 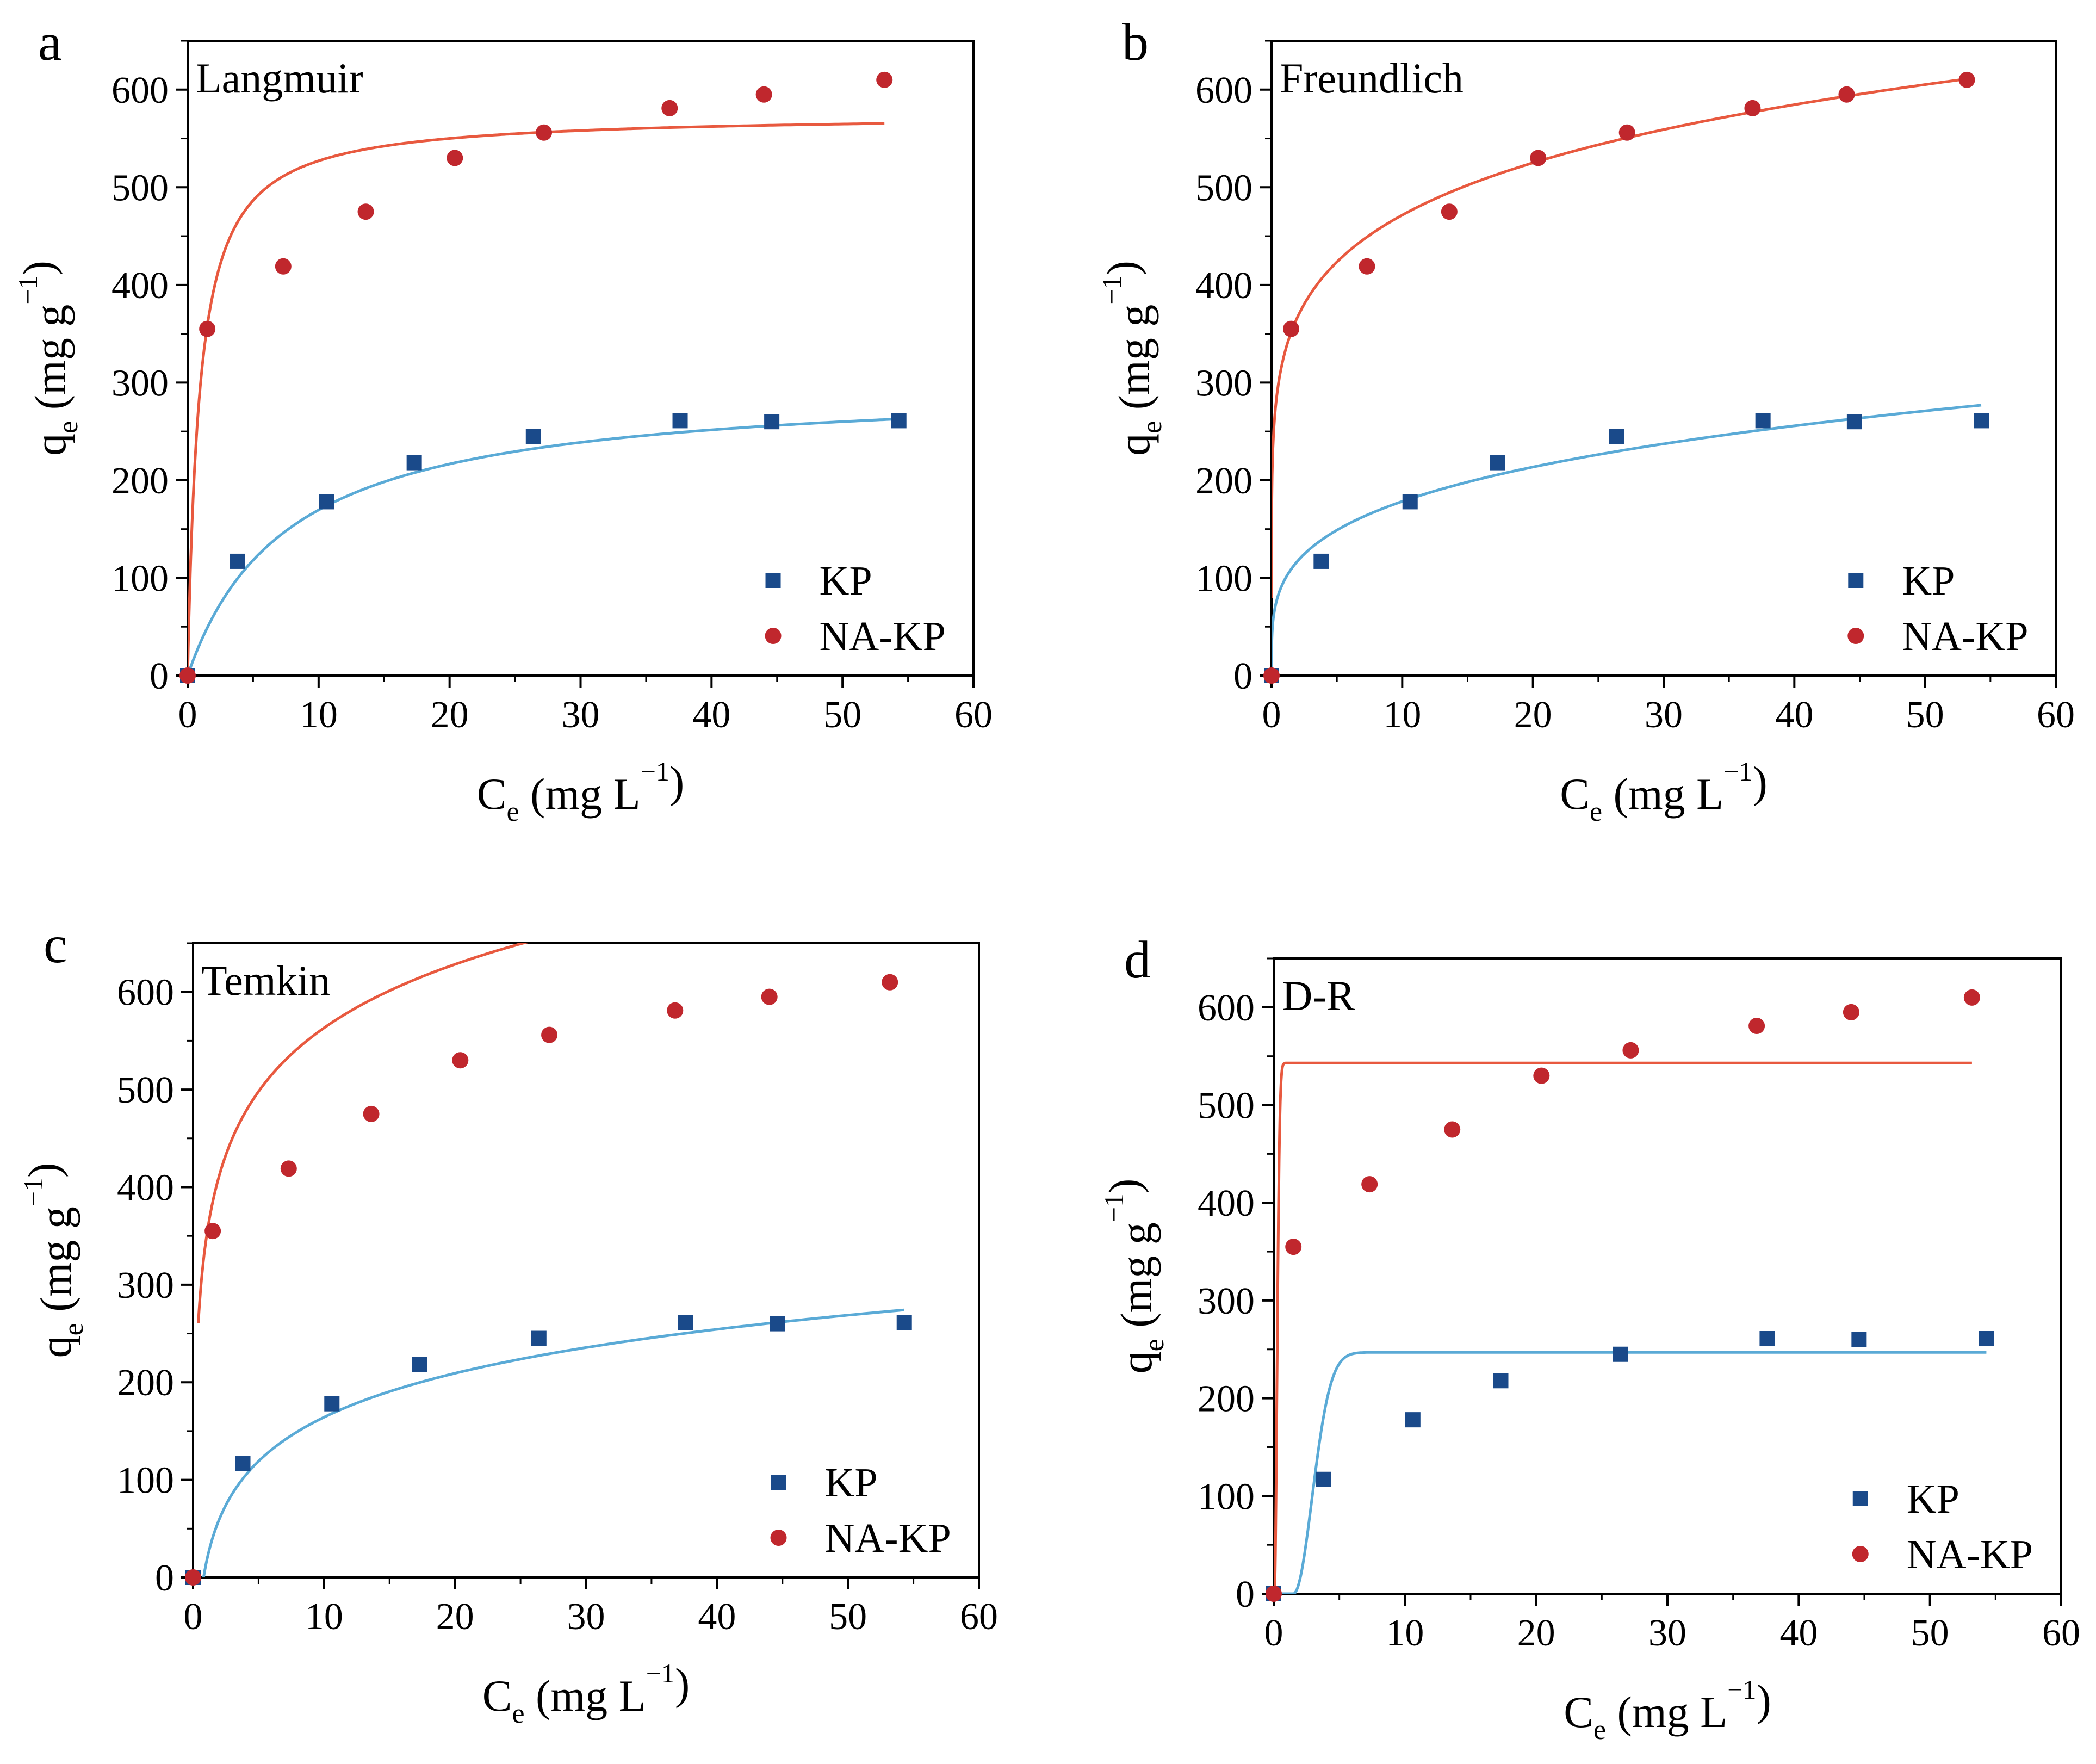 I want to click on x-tick-label: 30, so click(x=1667, y=1633).